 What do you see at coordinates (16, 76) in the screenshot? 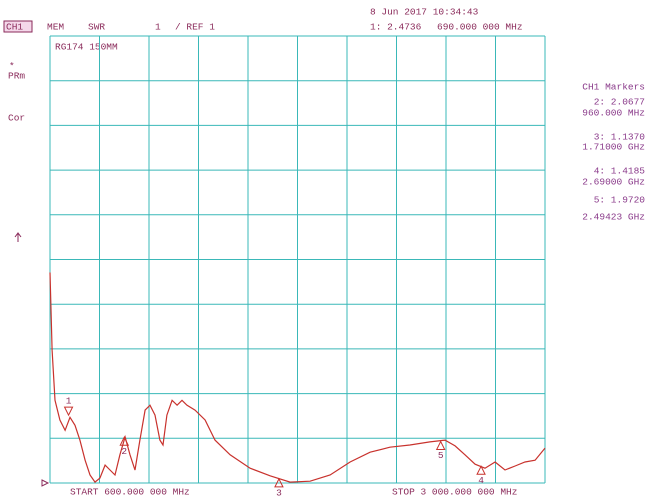
I see `status: PRm` at bounding box center [16, 76].